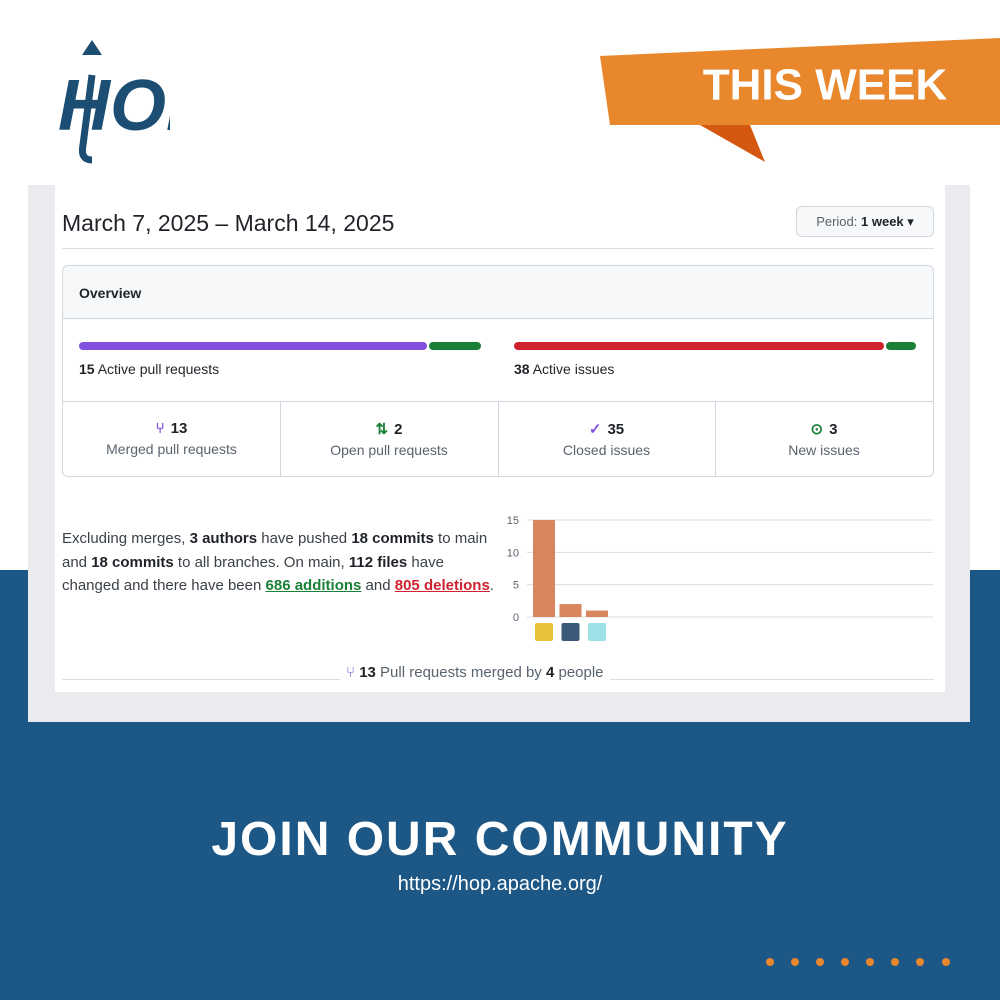  I want to click on summary-text: 112 files, so click(378, 562).